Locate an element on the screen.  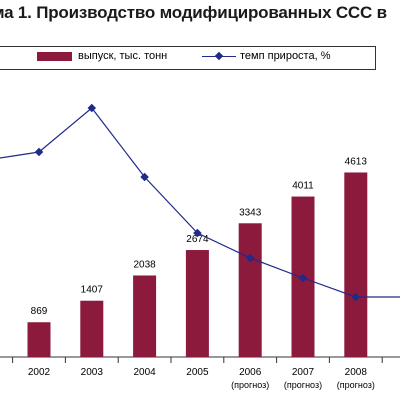
bar-data-label: 4011 is located at coordinates (303, 186).